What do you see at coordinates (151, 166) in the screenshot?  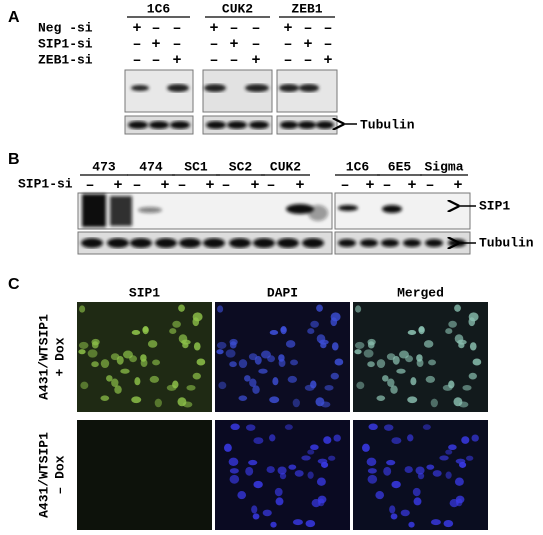 I see `group-label: 474` at bounding box center [151, 166].